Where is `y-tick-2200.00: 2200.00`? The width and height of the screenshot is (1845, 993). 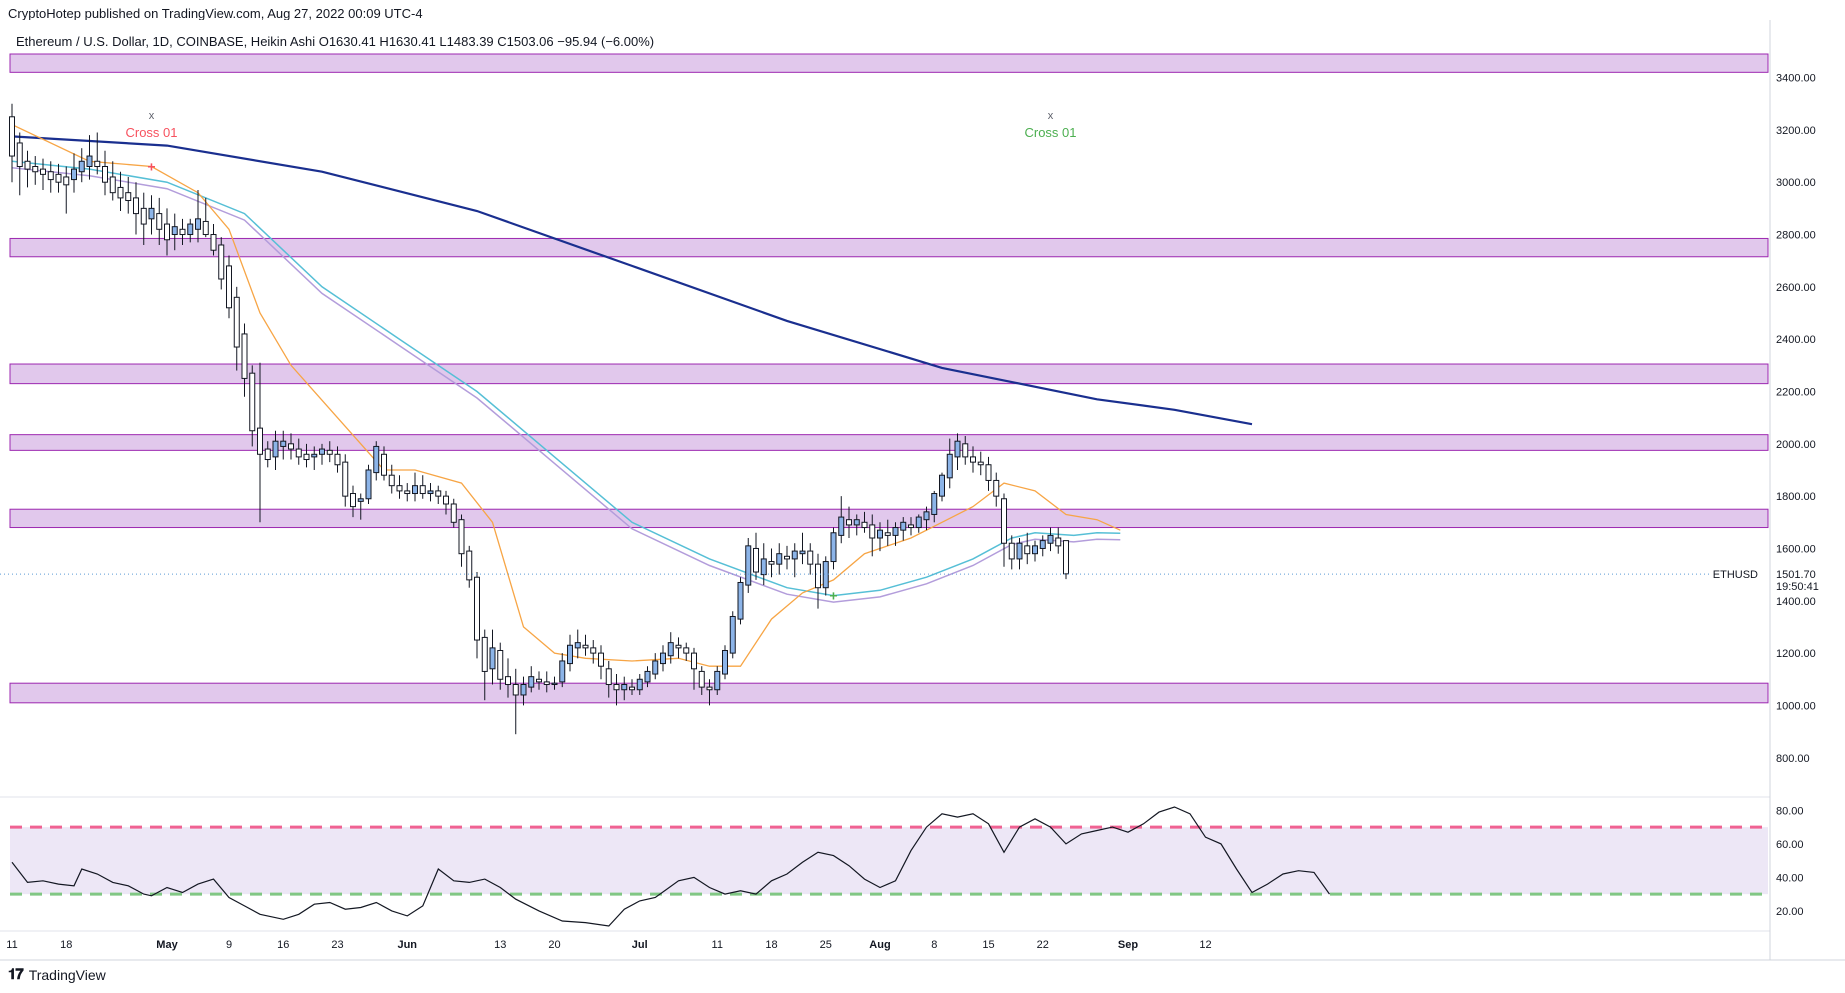 y-tick-2200.00: 2200.00 is located at coordinates (1796, 392).